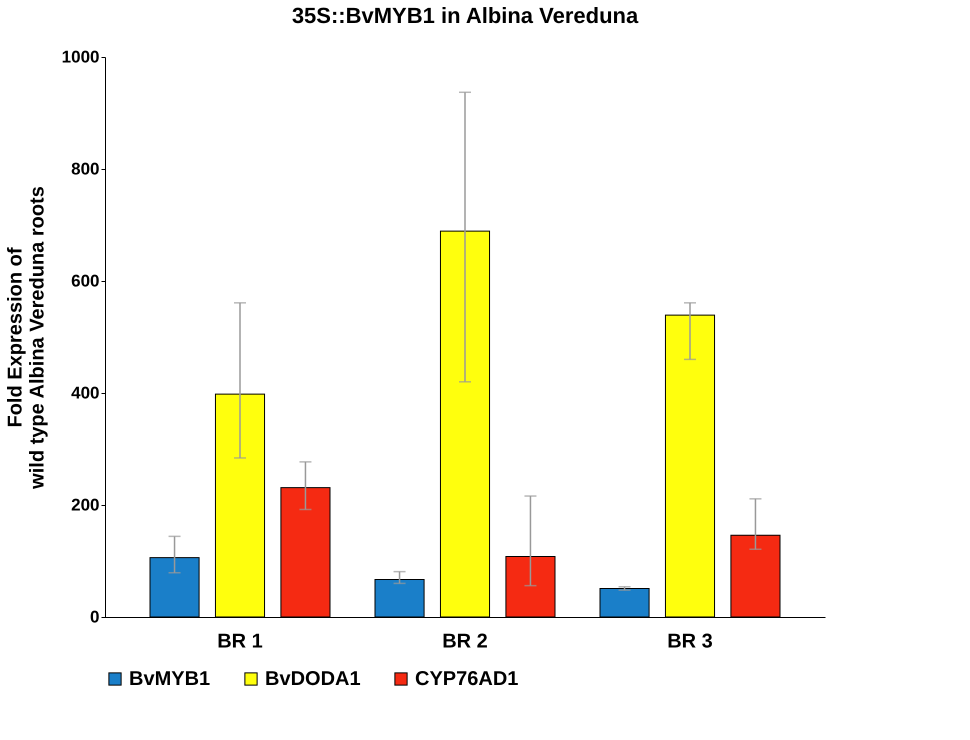 This screenshot has width=970, height=740. I want to click on x-tick-label: BR 3, so click(690, 641).